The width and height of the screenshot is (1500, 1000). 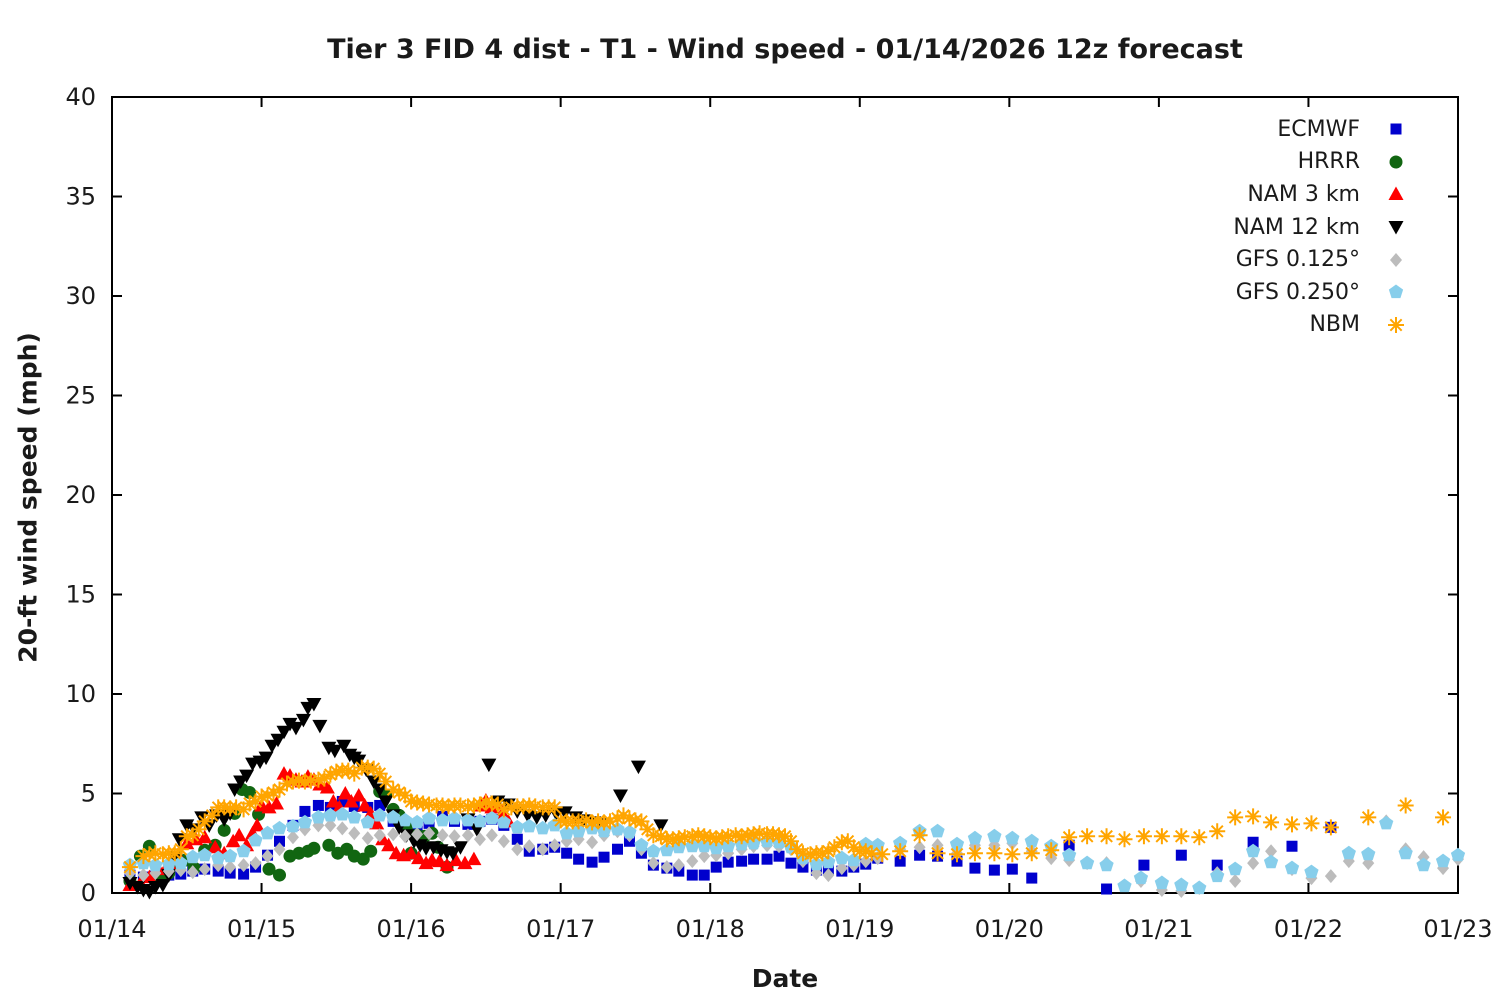 What do you see at coordinates (1396, 324) in the screenshot?
I see `nbm-marker-icon` at bounding box center [1396, 324].